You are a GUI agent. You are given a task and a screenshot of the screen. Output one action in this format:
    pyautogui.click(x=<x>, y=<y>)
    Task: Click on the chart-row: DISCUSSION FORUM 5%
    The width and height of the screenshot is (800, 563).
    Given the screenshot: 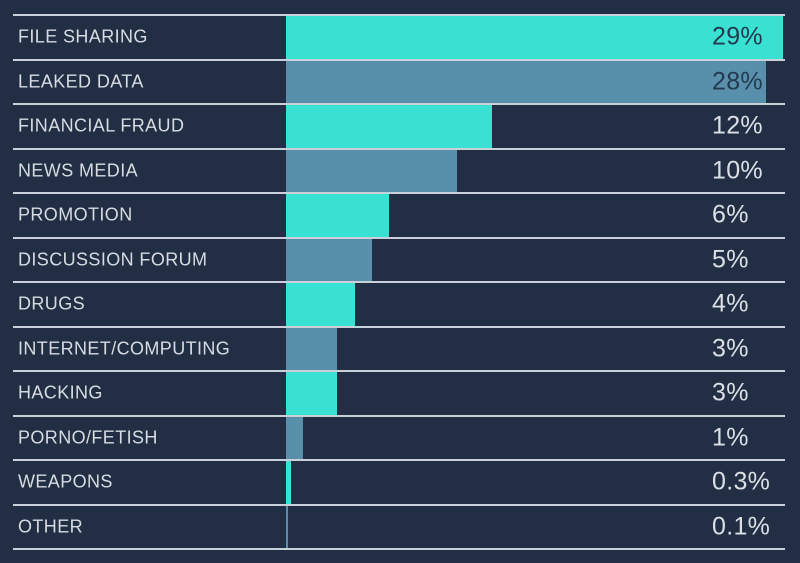 What is the action you would take?
    pyautogui.click(x=399, y=258)
    